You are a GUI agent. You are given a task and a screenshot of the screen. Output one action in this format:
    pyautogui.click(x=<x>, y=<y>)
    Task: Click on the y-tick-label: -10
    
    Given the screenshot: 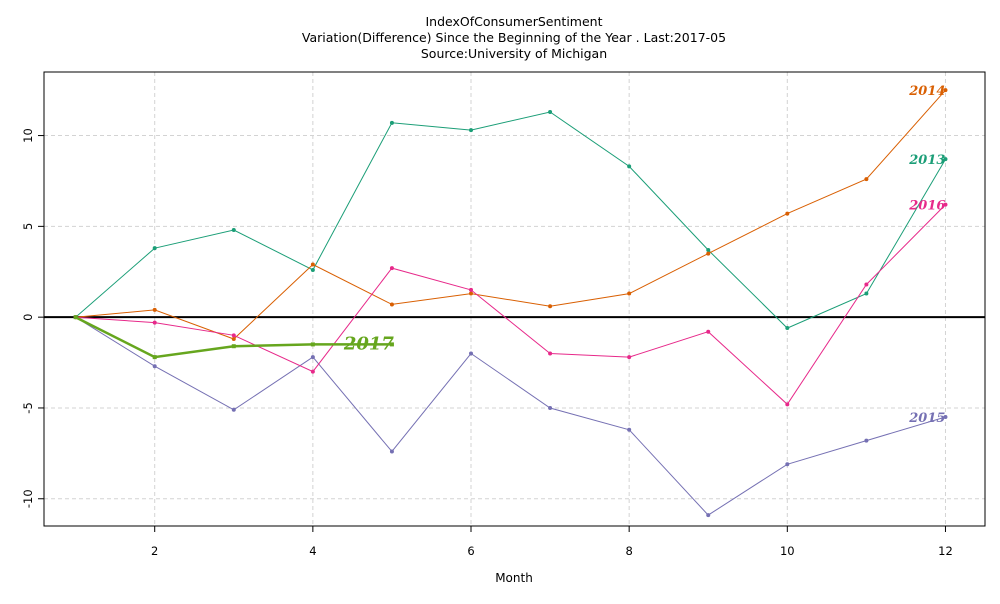 What is the action you would take?
    pyautogui.click(x=28, y=498)
    